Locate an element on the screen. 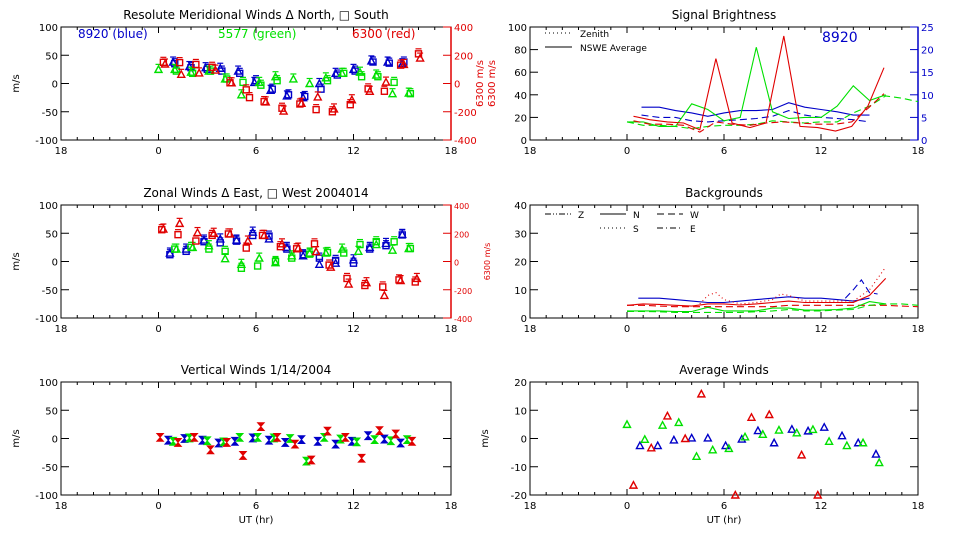 The height and width of the screenshot is (540, 960). chart-title: Signal Brightness is located at coordinates (724, 15).